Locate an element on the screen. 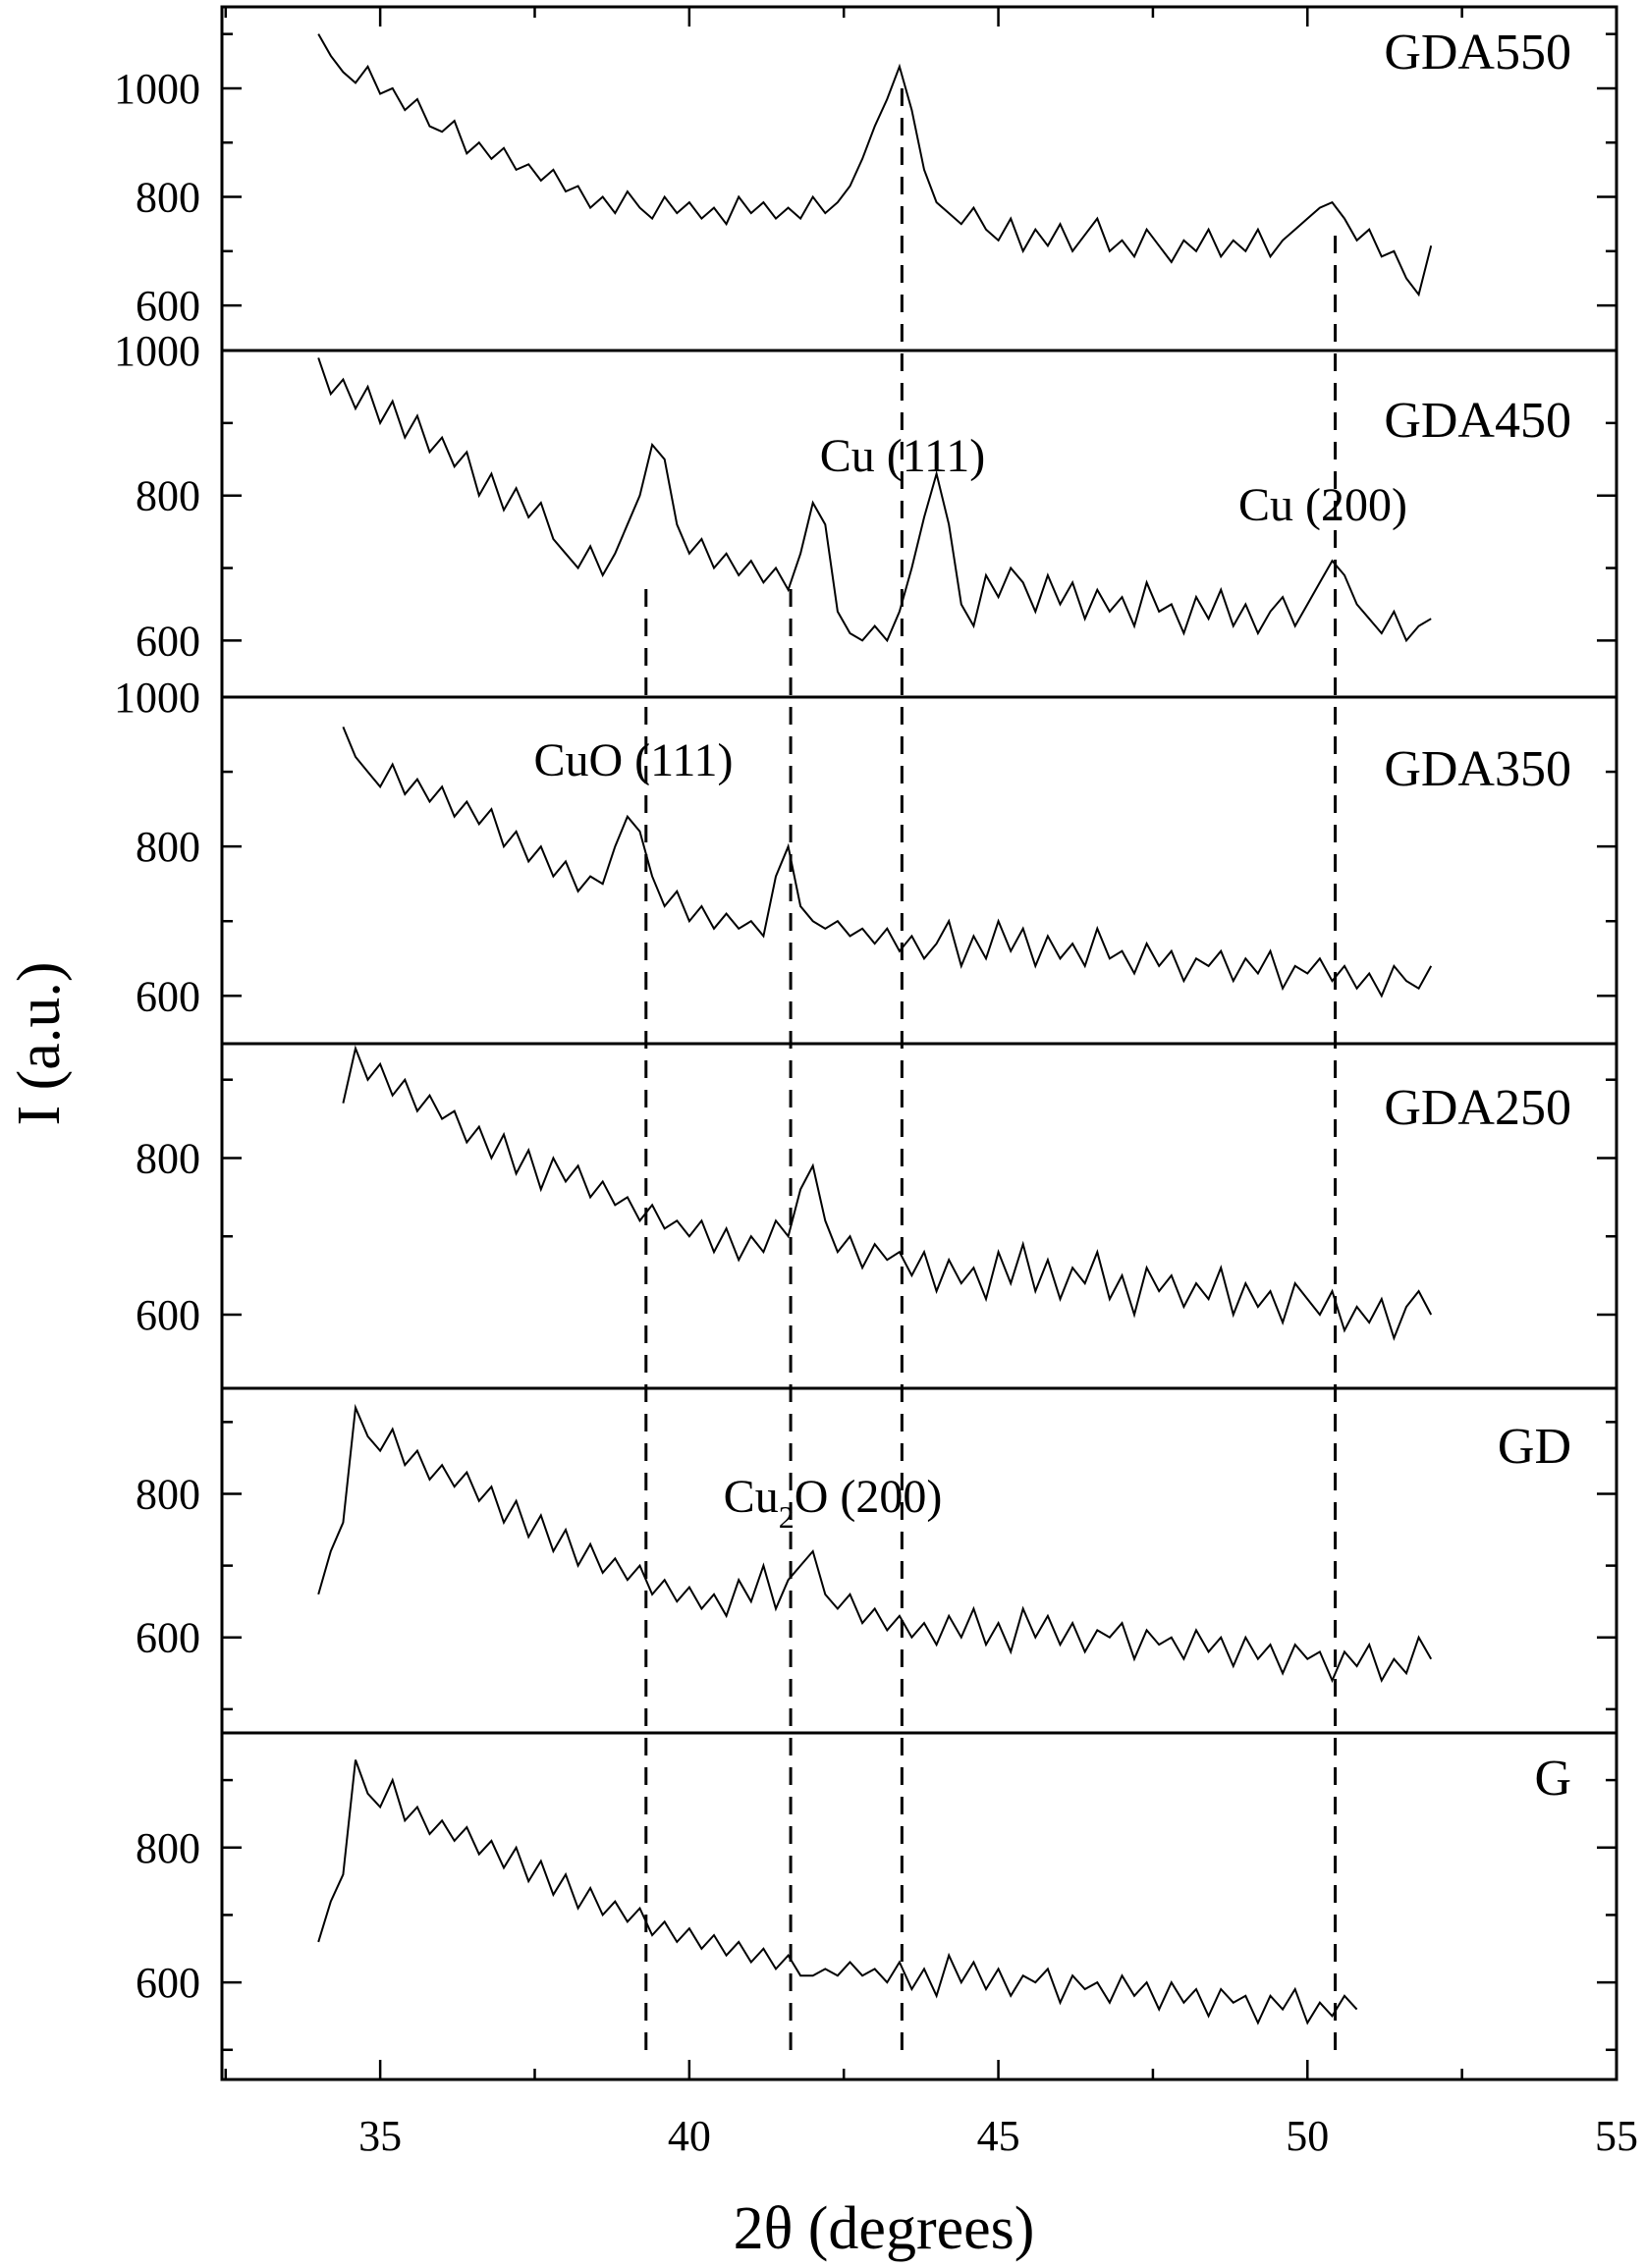 The height and width of the screenshot is (2268, 1645). peak-annotation: Cu (111) is located at coordinates (902, 456).